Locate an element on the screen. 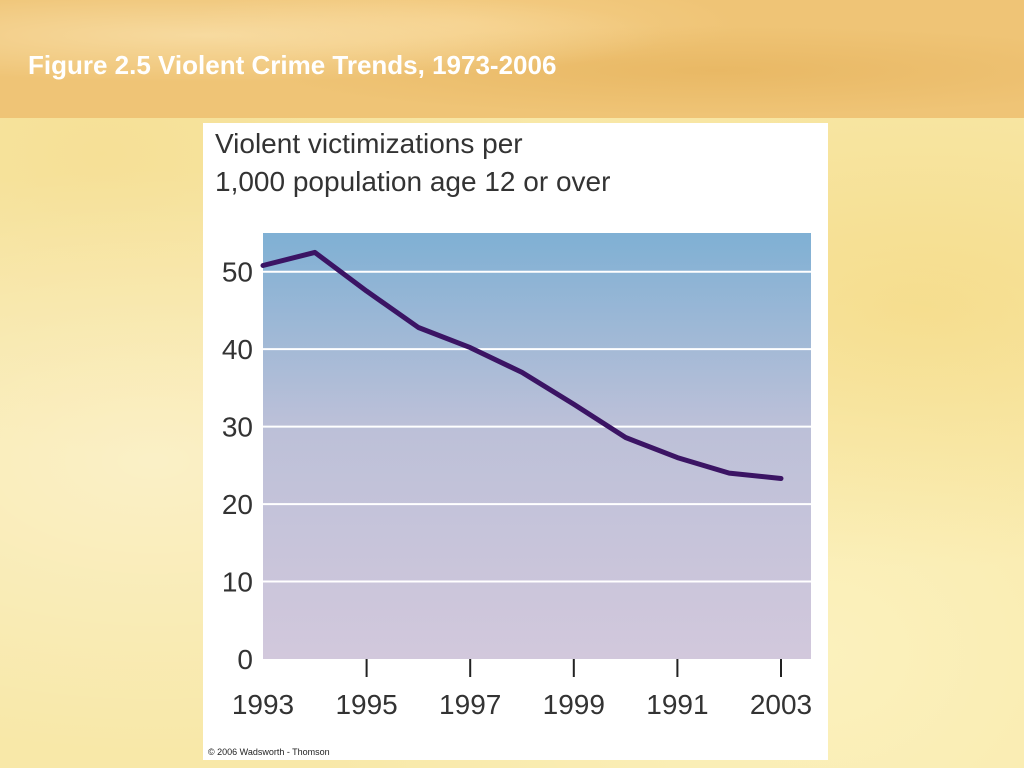 Image resolution: width=1024 pixels, height=768 pixels. copyright-note: © 2006 Wadsworth - Thomson is located at coordinates (269, 752).